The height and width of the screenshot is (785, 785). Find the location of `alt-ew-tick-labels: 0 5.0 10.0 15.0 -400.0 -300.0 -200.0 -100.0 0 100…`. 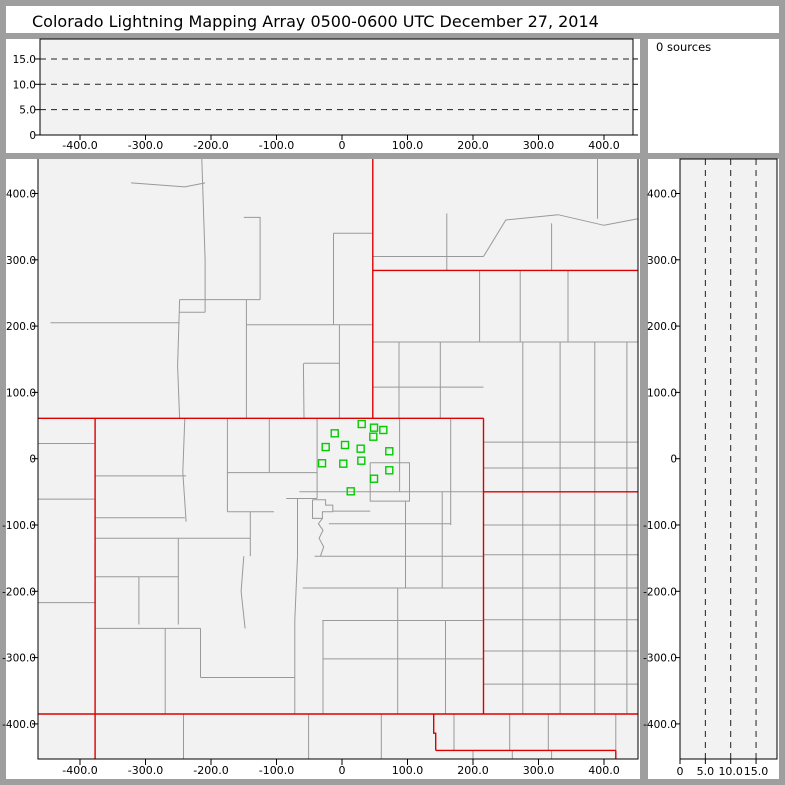

alt-ew-tick-labels: 0 5.0 10.0 15.0 -400.0 -300.0 -200.0 -100.0 0 100… is located at coordinates (316, 103).